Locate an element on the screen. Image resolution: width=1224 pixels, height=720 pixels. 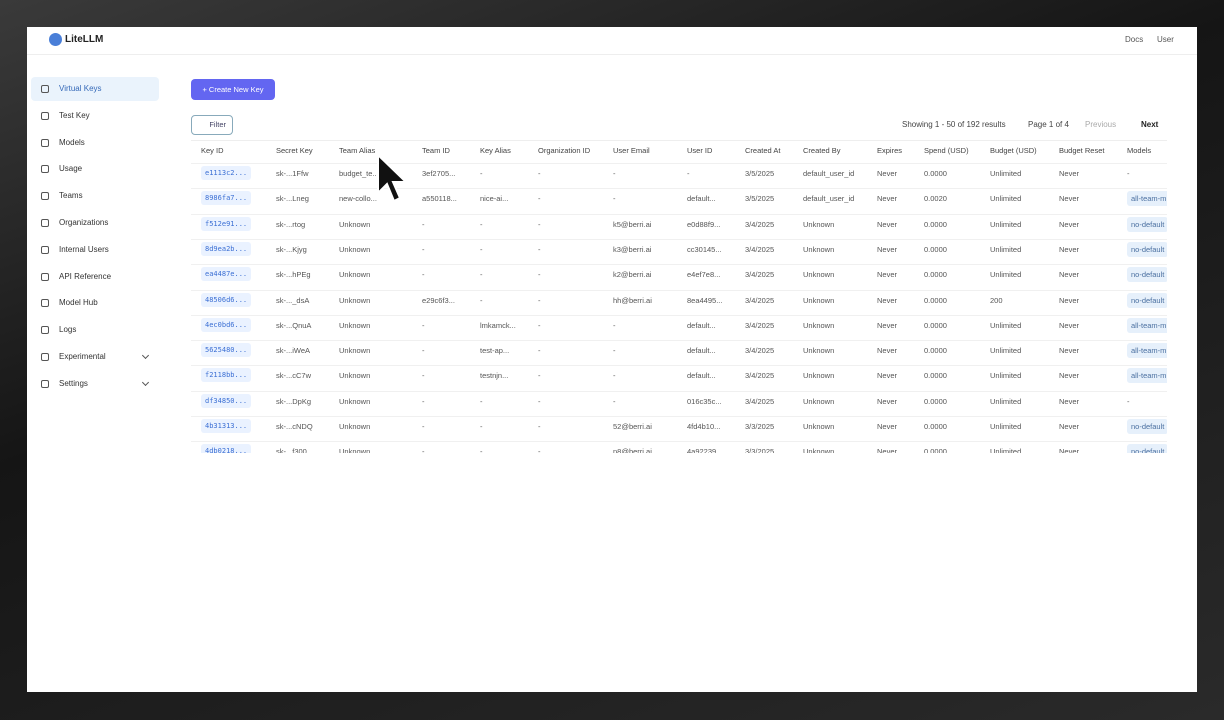
nav-item: Usage is located at coordinates (95, 169).